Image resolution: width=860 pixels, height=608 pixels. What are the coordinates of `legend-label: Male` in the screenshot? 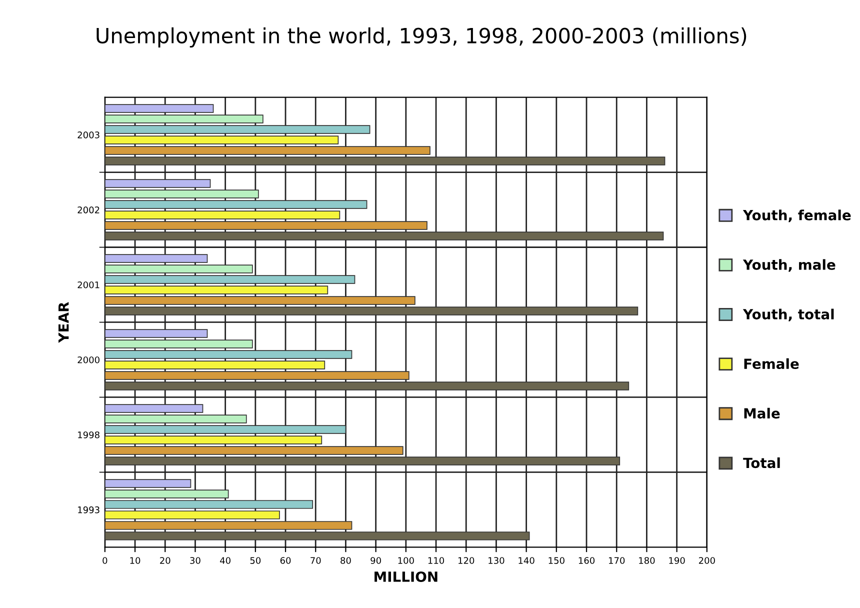 It's located at (762, 413).